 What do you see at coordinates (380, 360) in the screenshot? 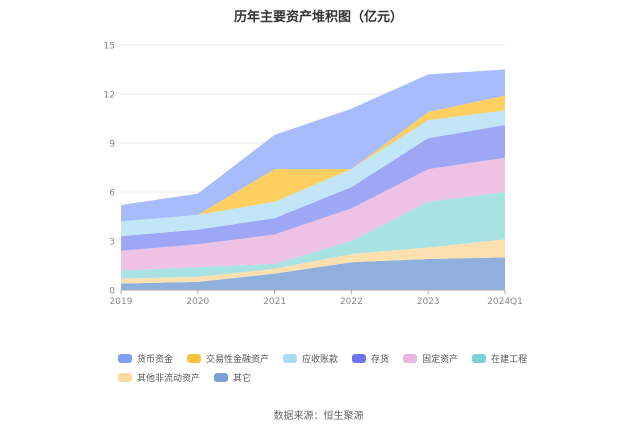
I see `legend-label: 存货` at bounding box center [380, 360].